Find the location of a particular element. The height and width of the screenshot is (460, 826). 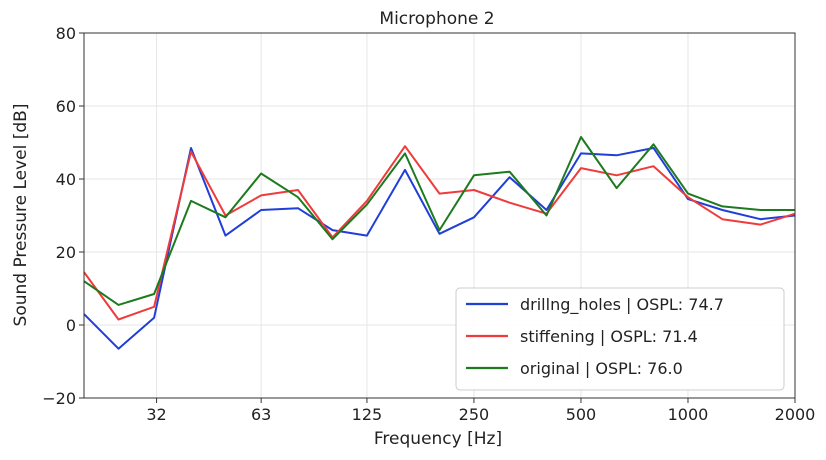

x-tick-label: 32 is located at coordinates (156, 414).